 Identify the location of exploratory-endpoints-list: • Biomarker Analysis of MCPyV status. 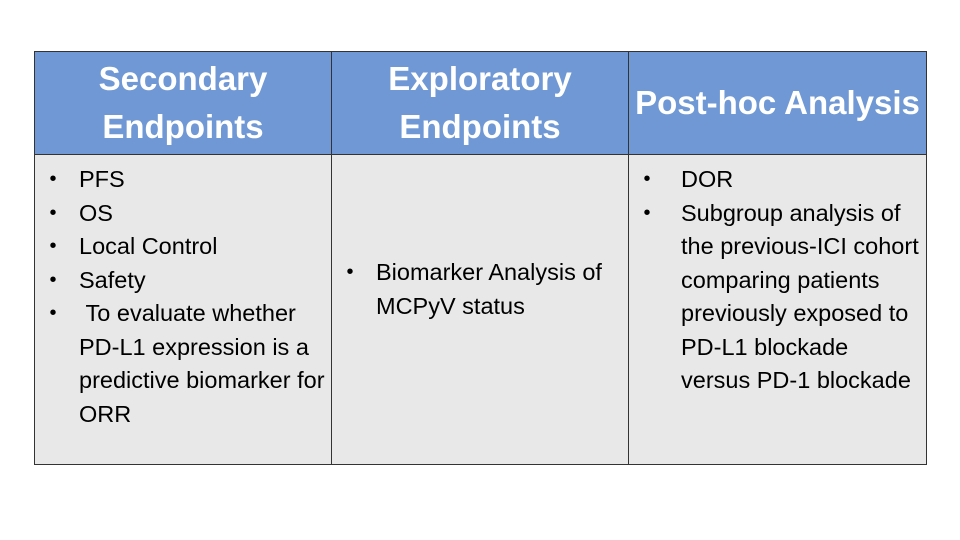
(481, 289).